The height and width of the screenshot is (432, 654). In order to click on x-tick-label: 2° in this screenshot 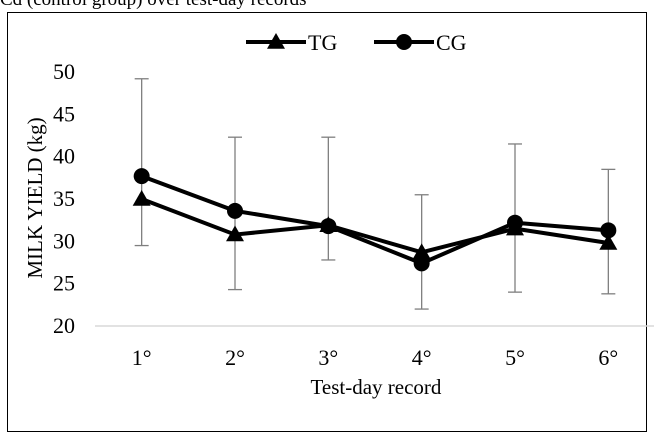, I will do `click(235, 357)`.